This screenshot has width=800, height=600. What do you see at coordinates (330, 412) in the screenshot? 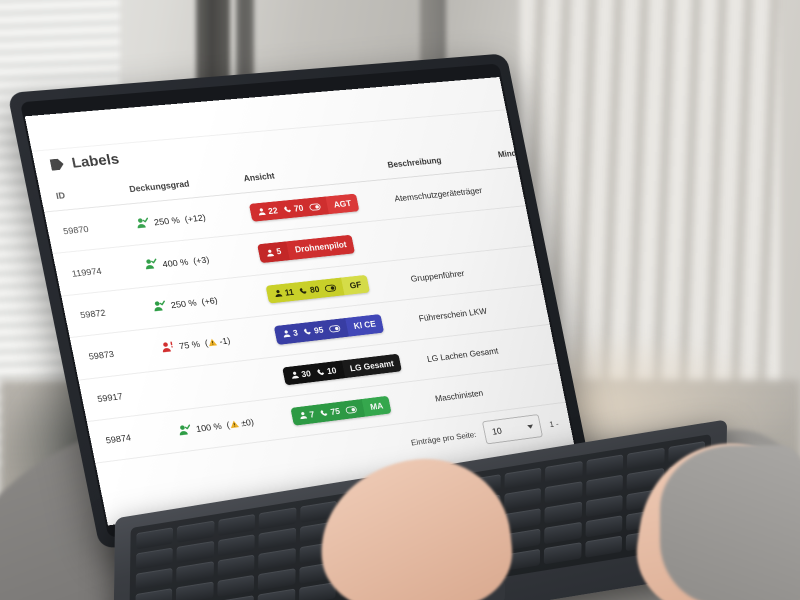
I see `chip-phone: 75` at bounding box center [330, 412].